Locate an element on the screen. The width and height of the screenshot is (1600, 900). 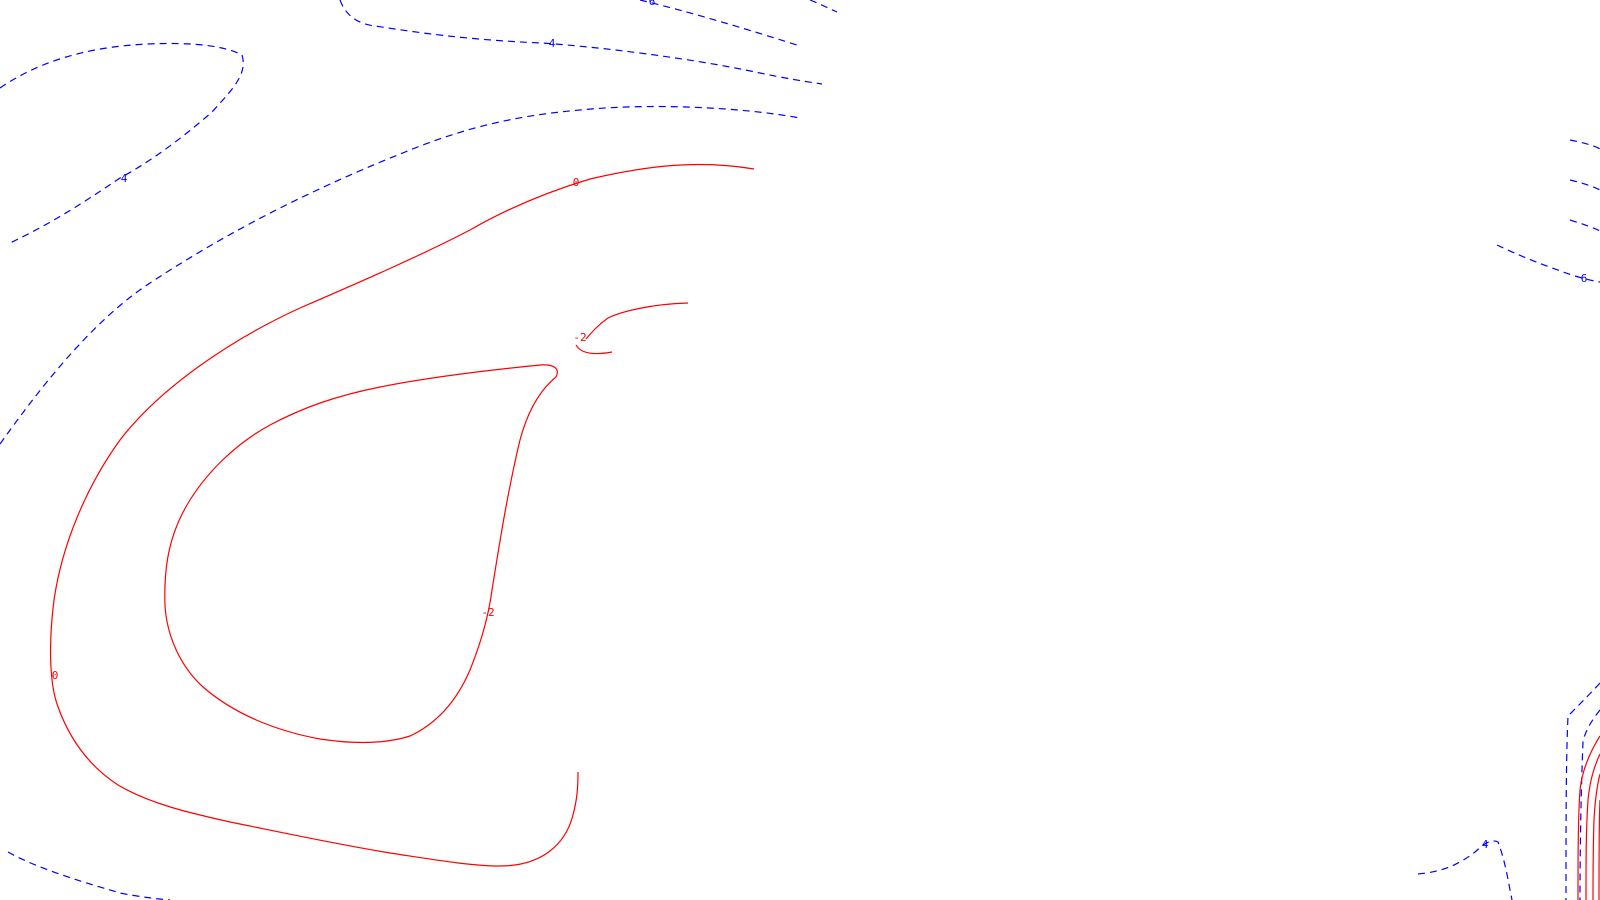
contour-line-minus2-small-tail is located at coordinates (594, 349).